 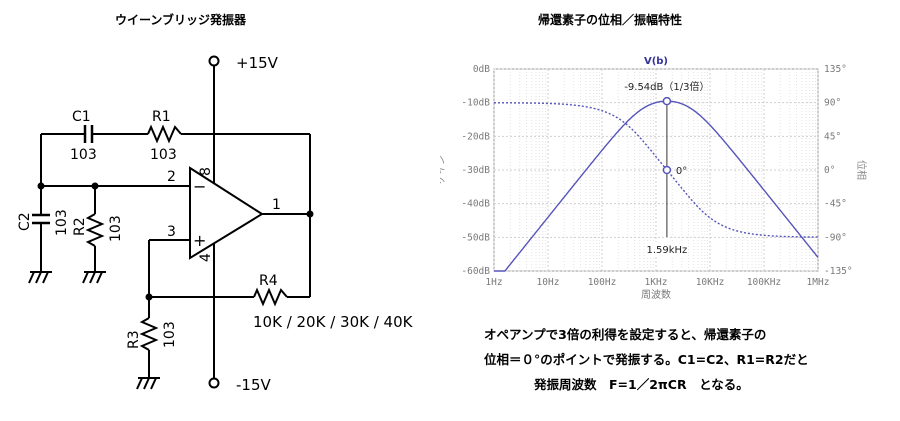 I want to click on x-tick-label: 1MHz, so click(x=818, y=282).